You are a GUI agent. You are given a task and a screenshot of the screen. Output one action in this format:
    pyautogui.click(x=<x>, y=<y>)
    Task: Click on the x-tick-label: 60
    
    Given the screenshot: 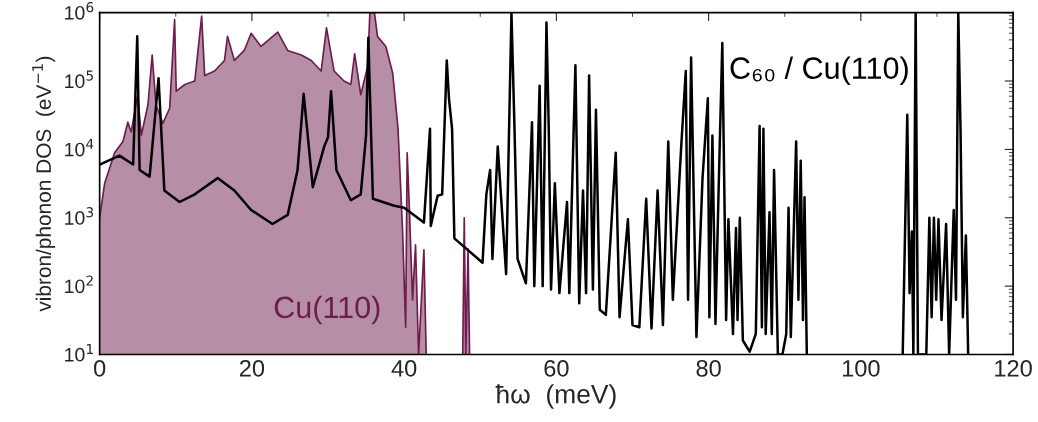 What is the action you would take?
    pyautogui.click(x=556, y=368)
    